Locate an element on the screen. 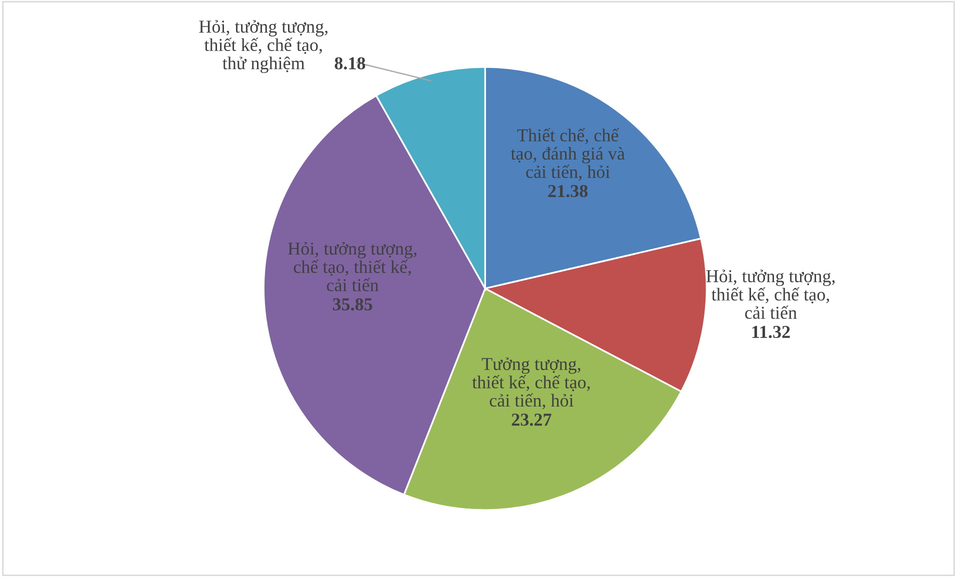  slice-label: Tưởng tượng, thiết kế, chế tạo, cải tiến, hỏi is located at coordinates (531, 383).